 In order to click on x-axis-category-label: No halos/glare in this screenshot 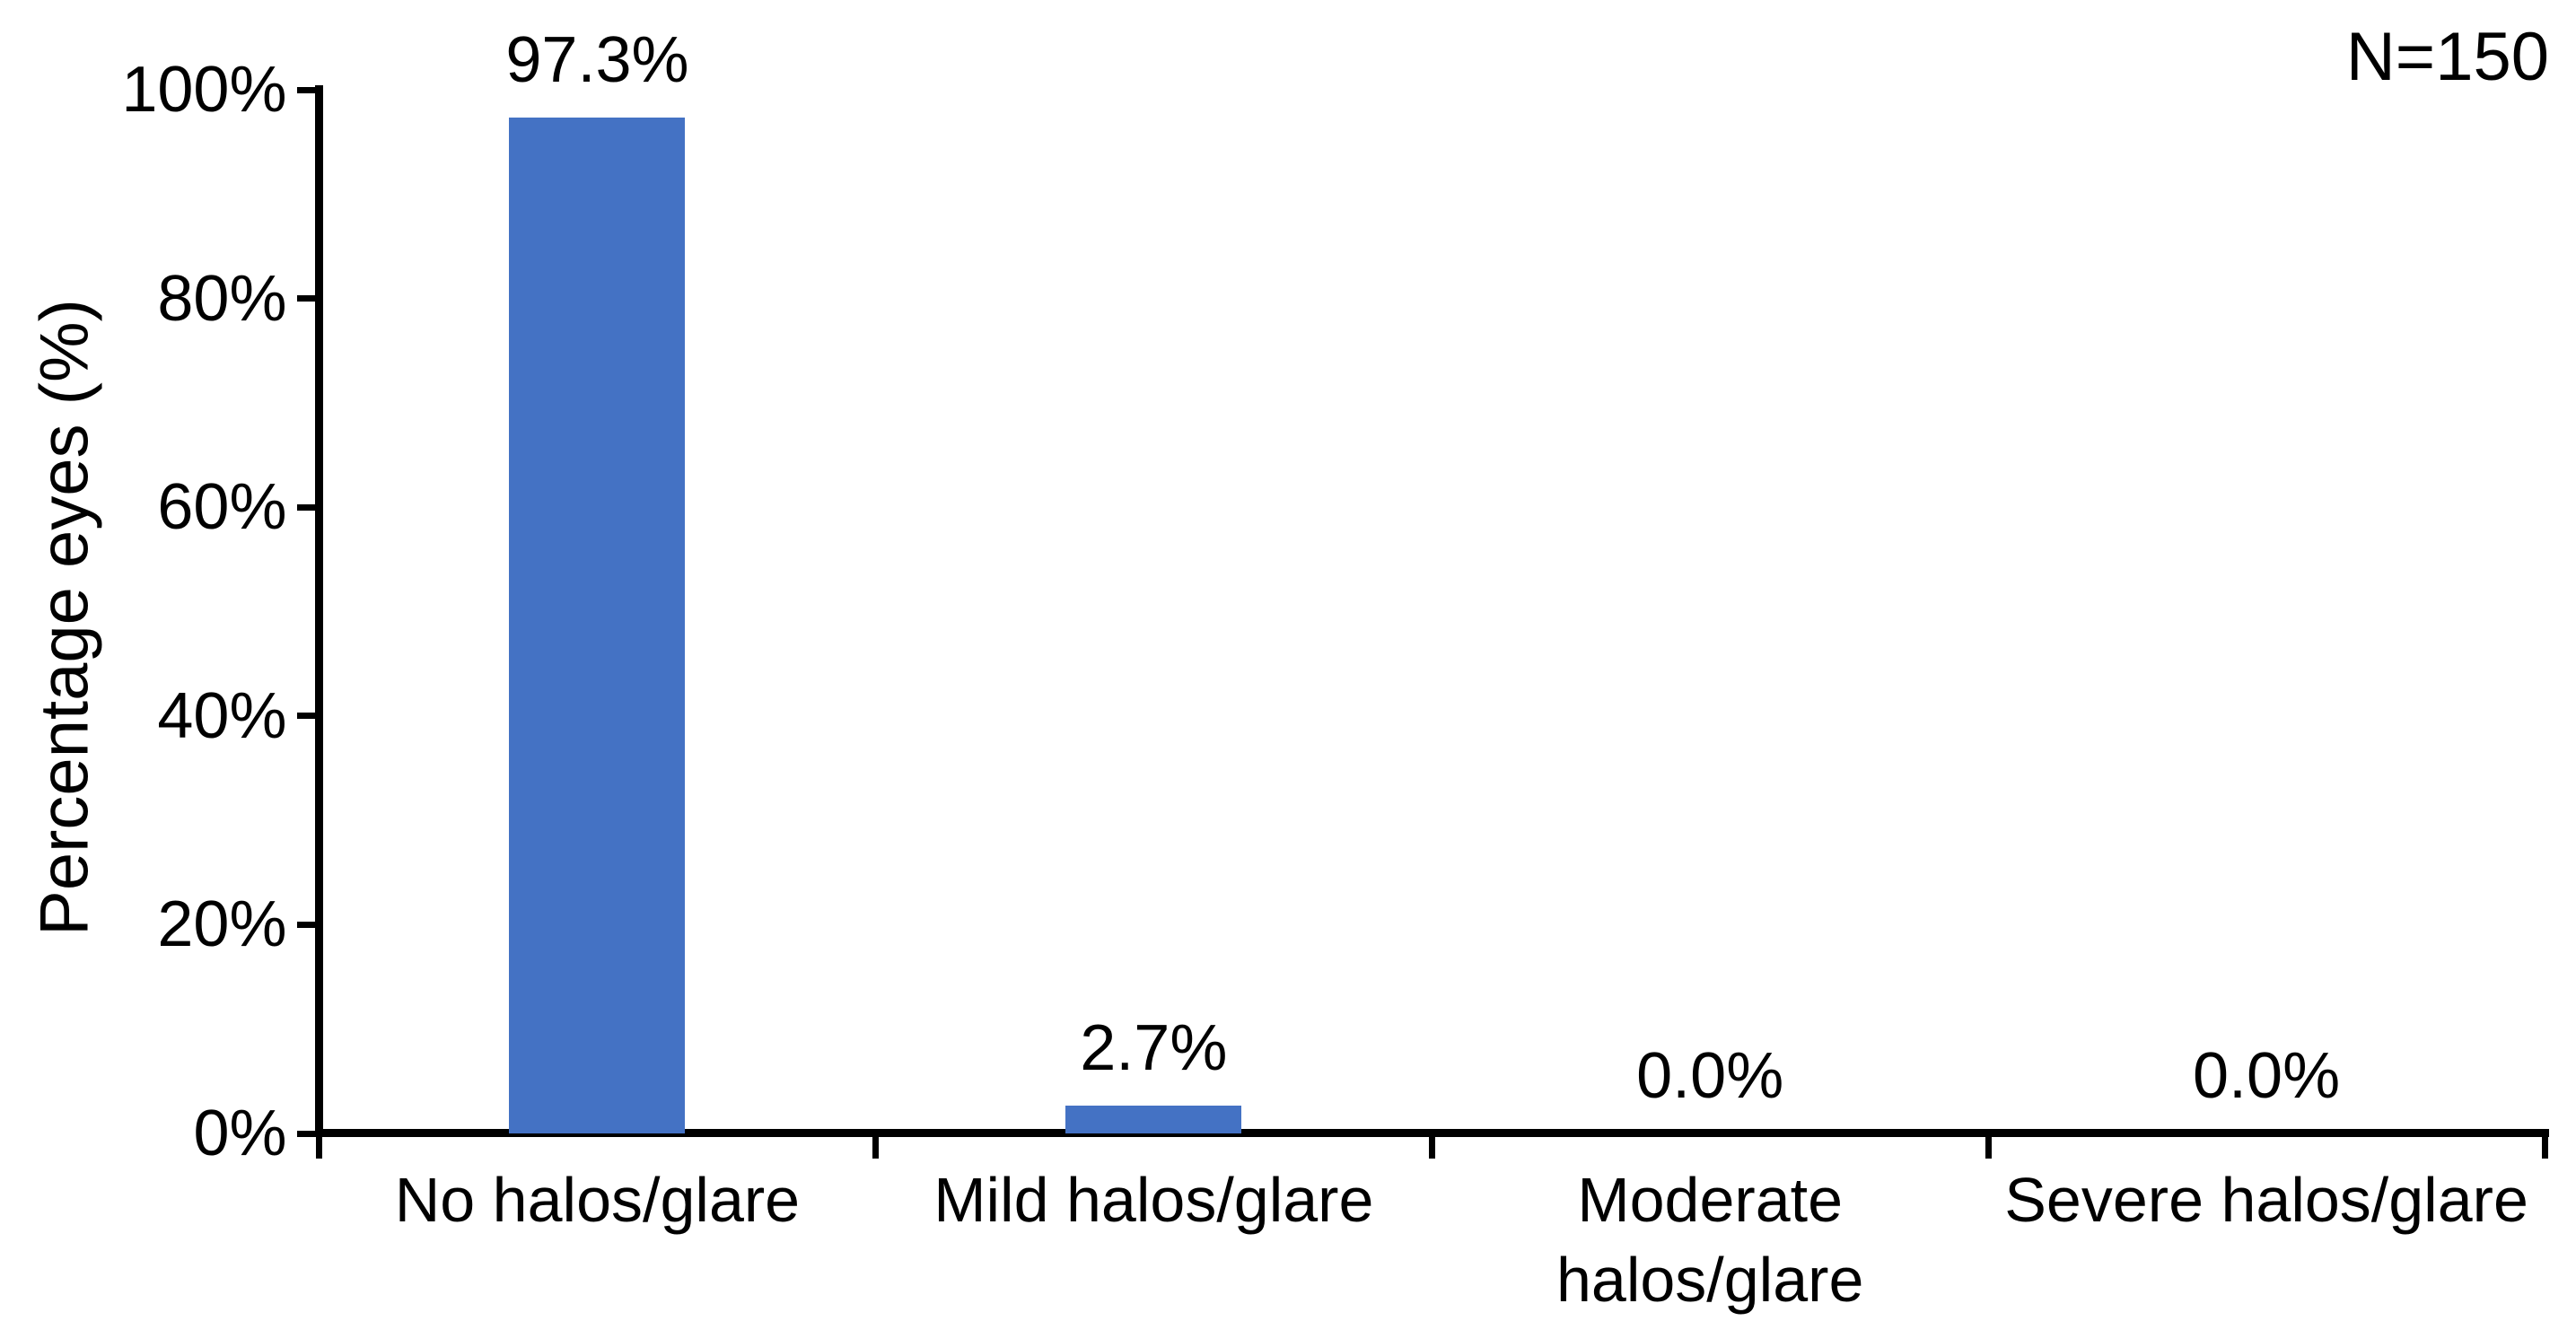, I will do `click(597, 1200)`.